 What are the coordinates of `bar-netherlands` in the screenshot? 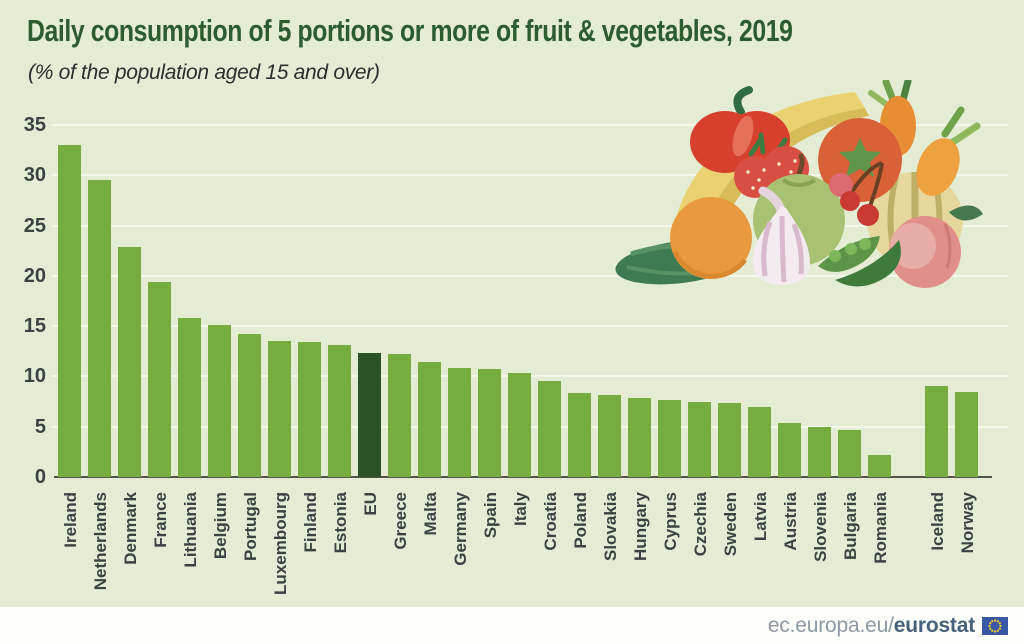 It's located at (99, 328).